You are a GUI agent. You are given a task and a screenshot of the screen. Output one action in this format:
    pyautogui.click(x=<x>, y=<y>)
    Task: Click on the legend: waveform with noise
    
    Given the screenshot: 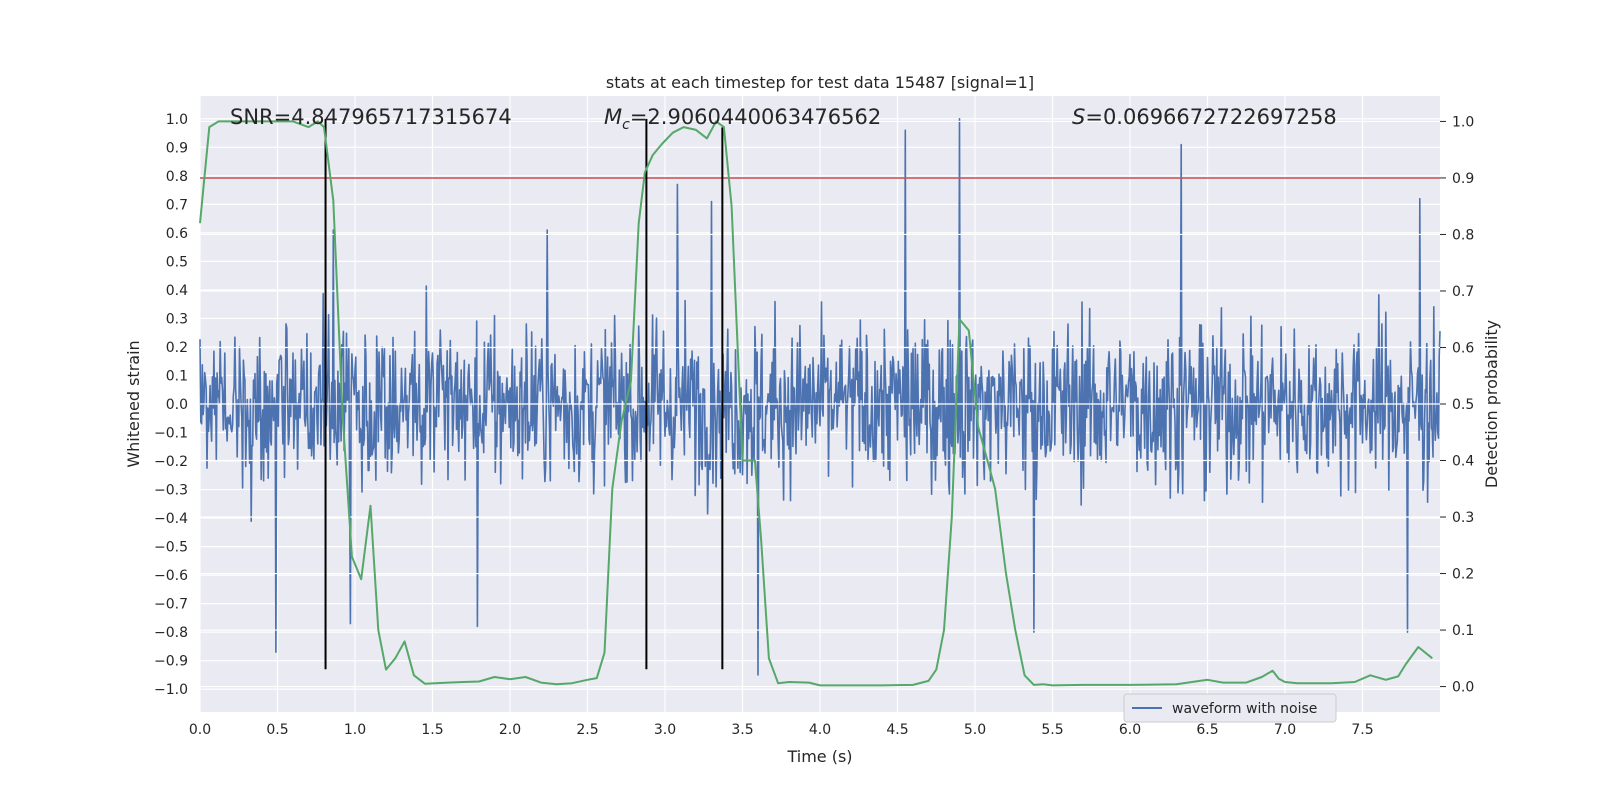 What is the action you would take?
    pyautogui.click(x=1230, y=708)
    